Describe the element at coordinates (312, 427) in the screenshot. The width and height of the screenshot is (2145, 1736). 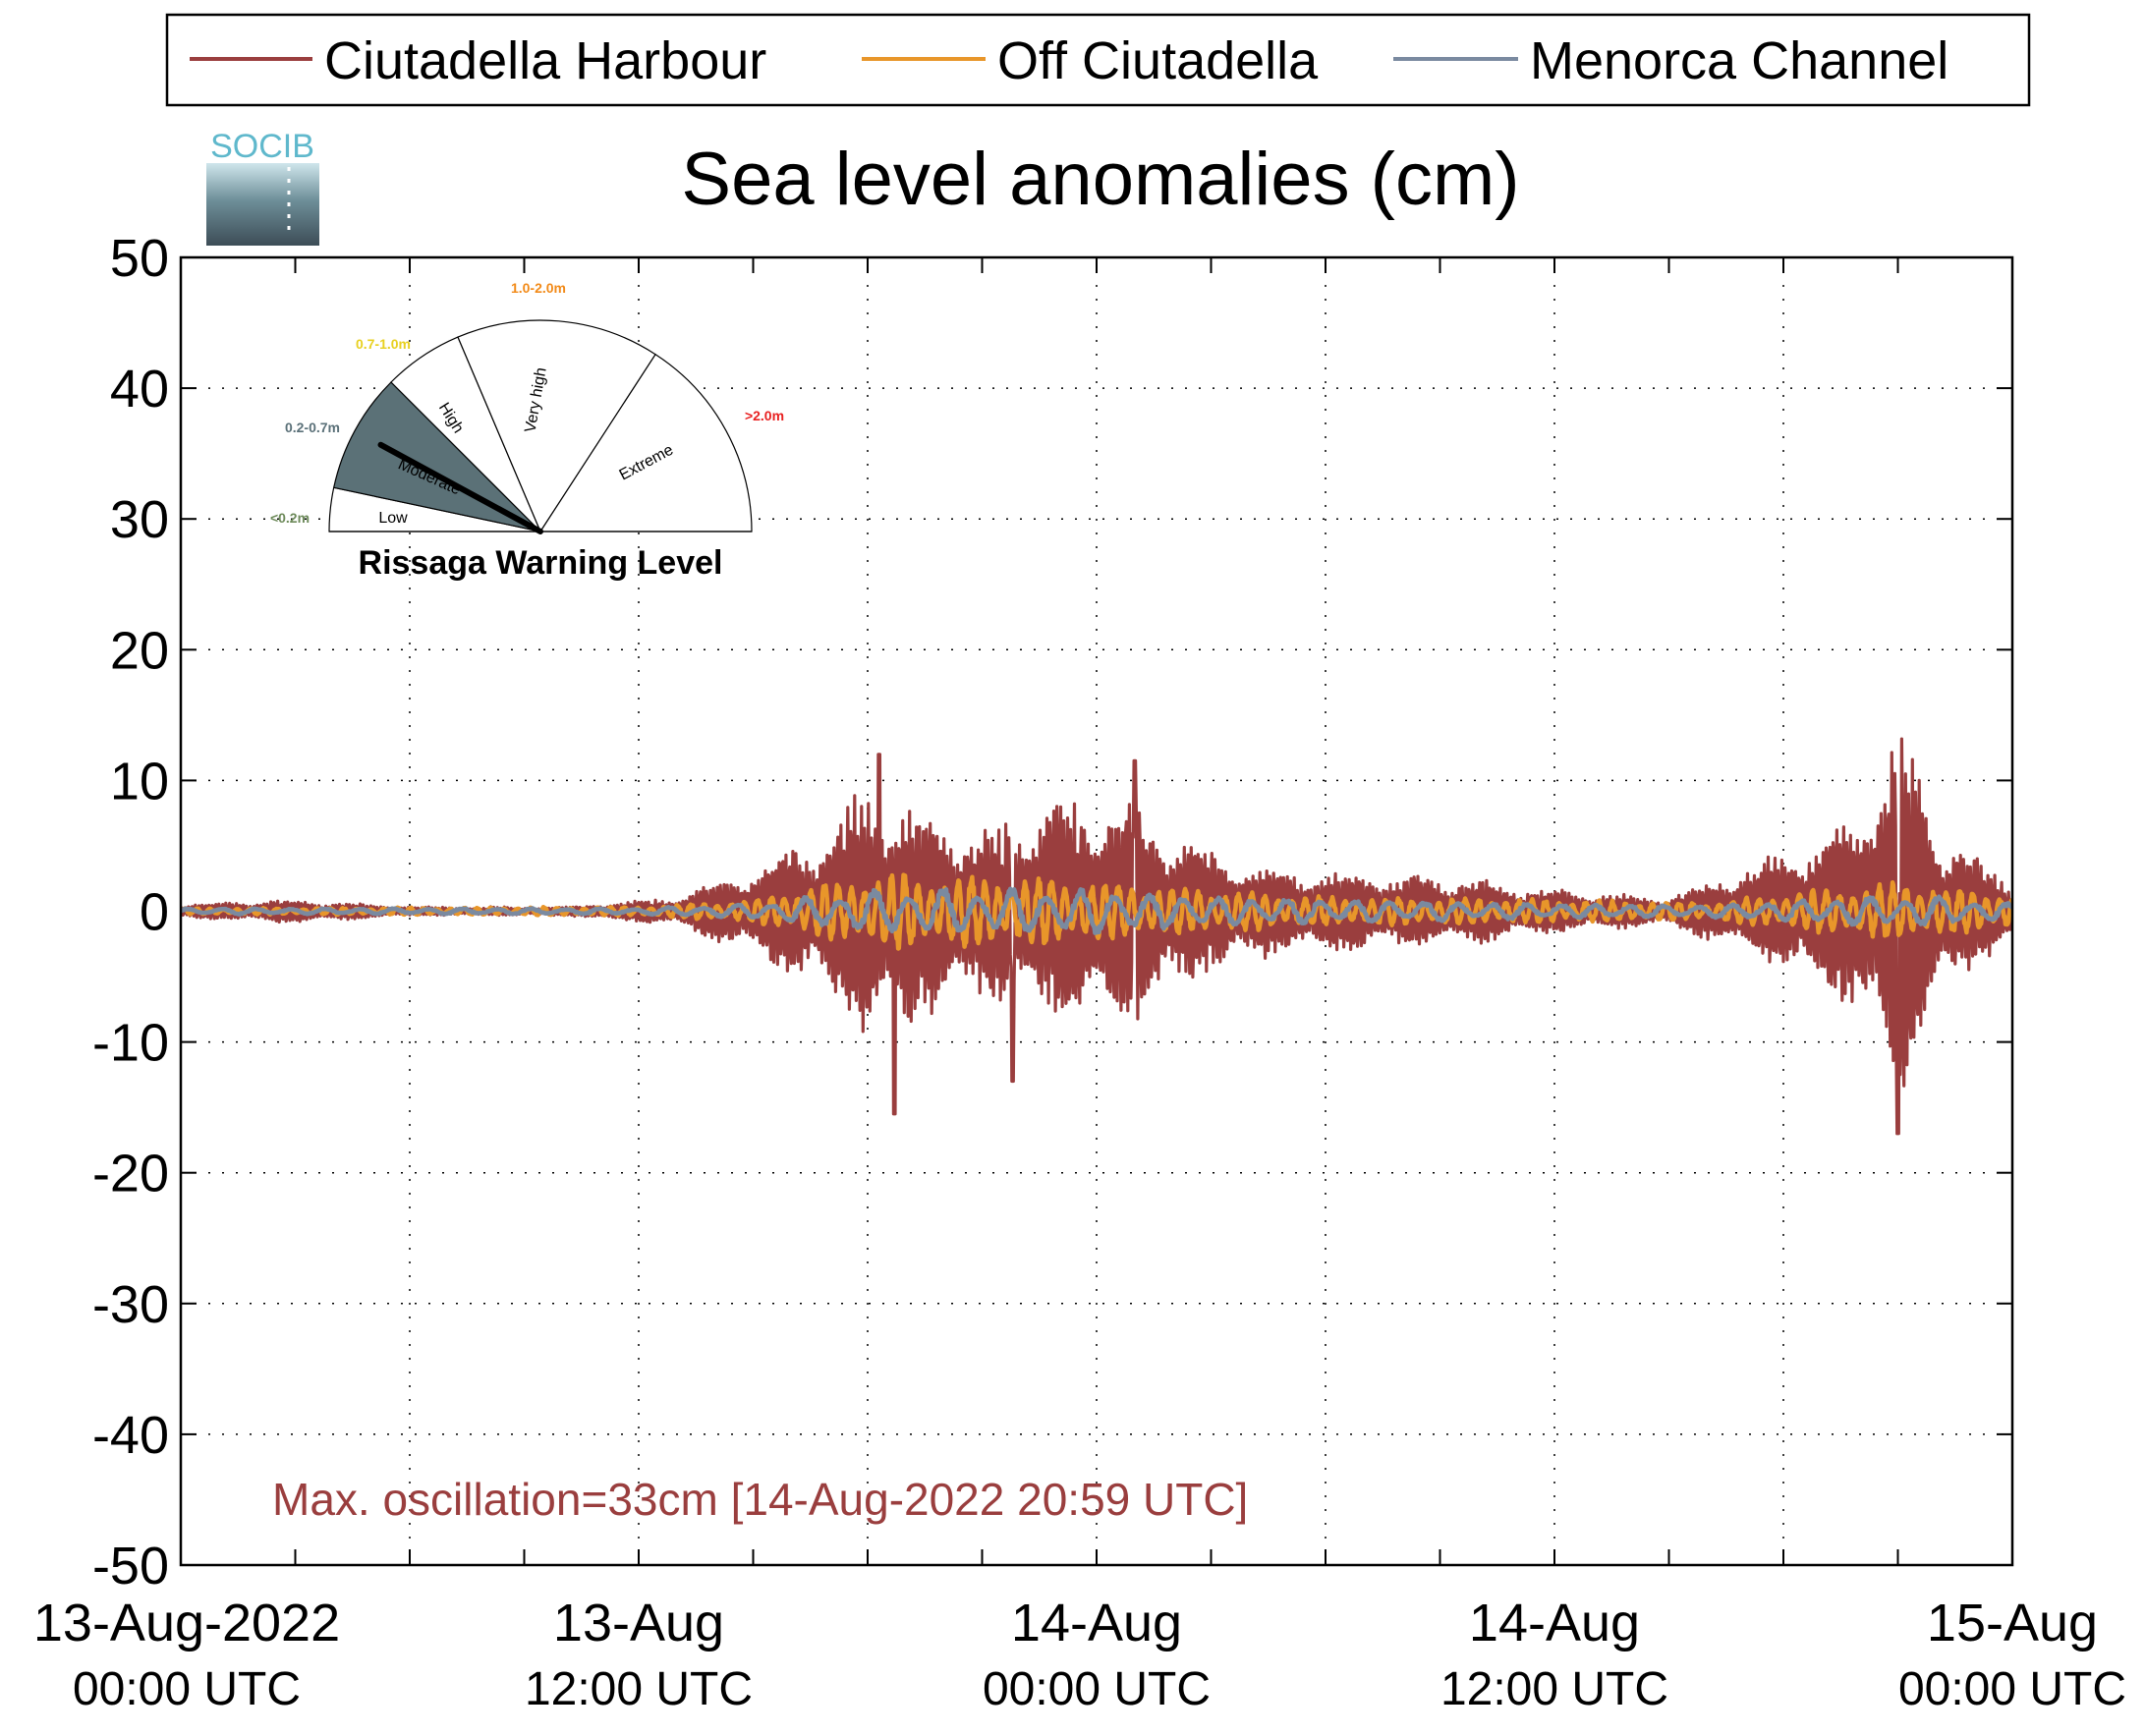
I see `gauge-range-moderate: 0.2-0.7m` at that location.